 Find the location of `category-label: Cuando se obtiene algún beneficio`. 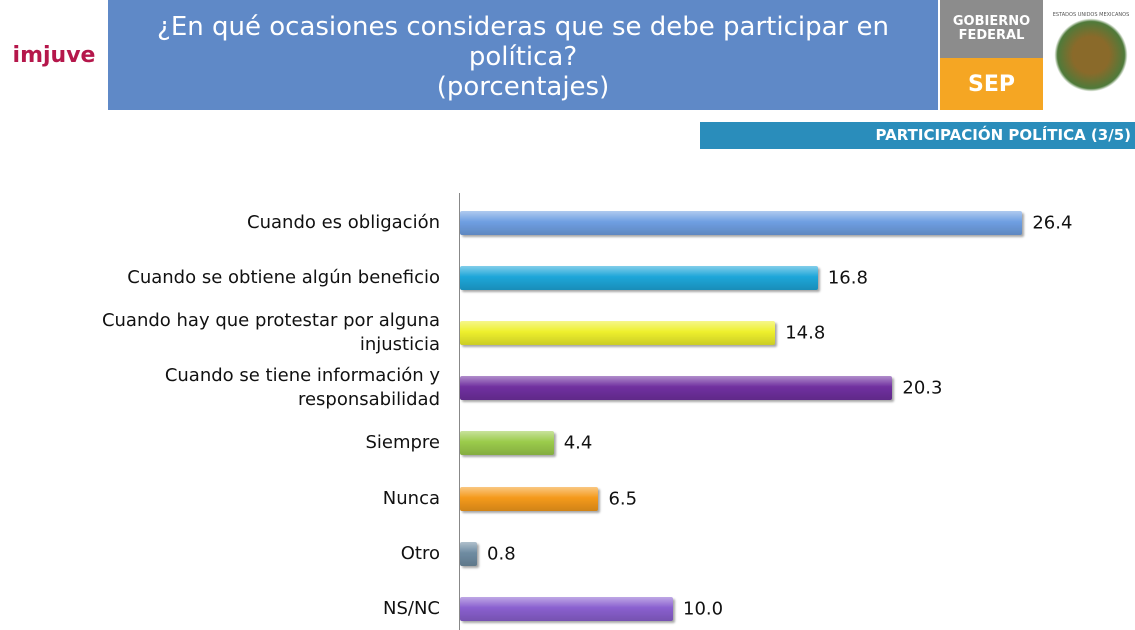

category-label: Cuando se obtiene algún beneficio is located at coordinates (283, 278).